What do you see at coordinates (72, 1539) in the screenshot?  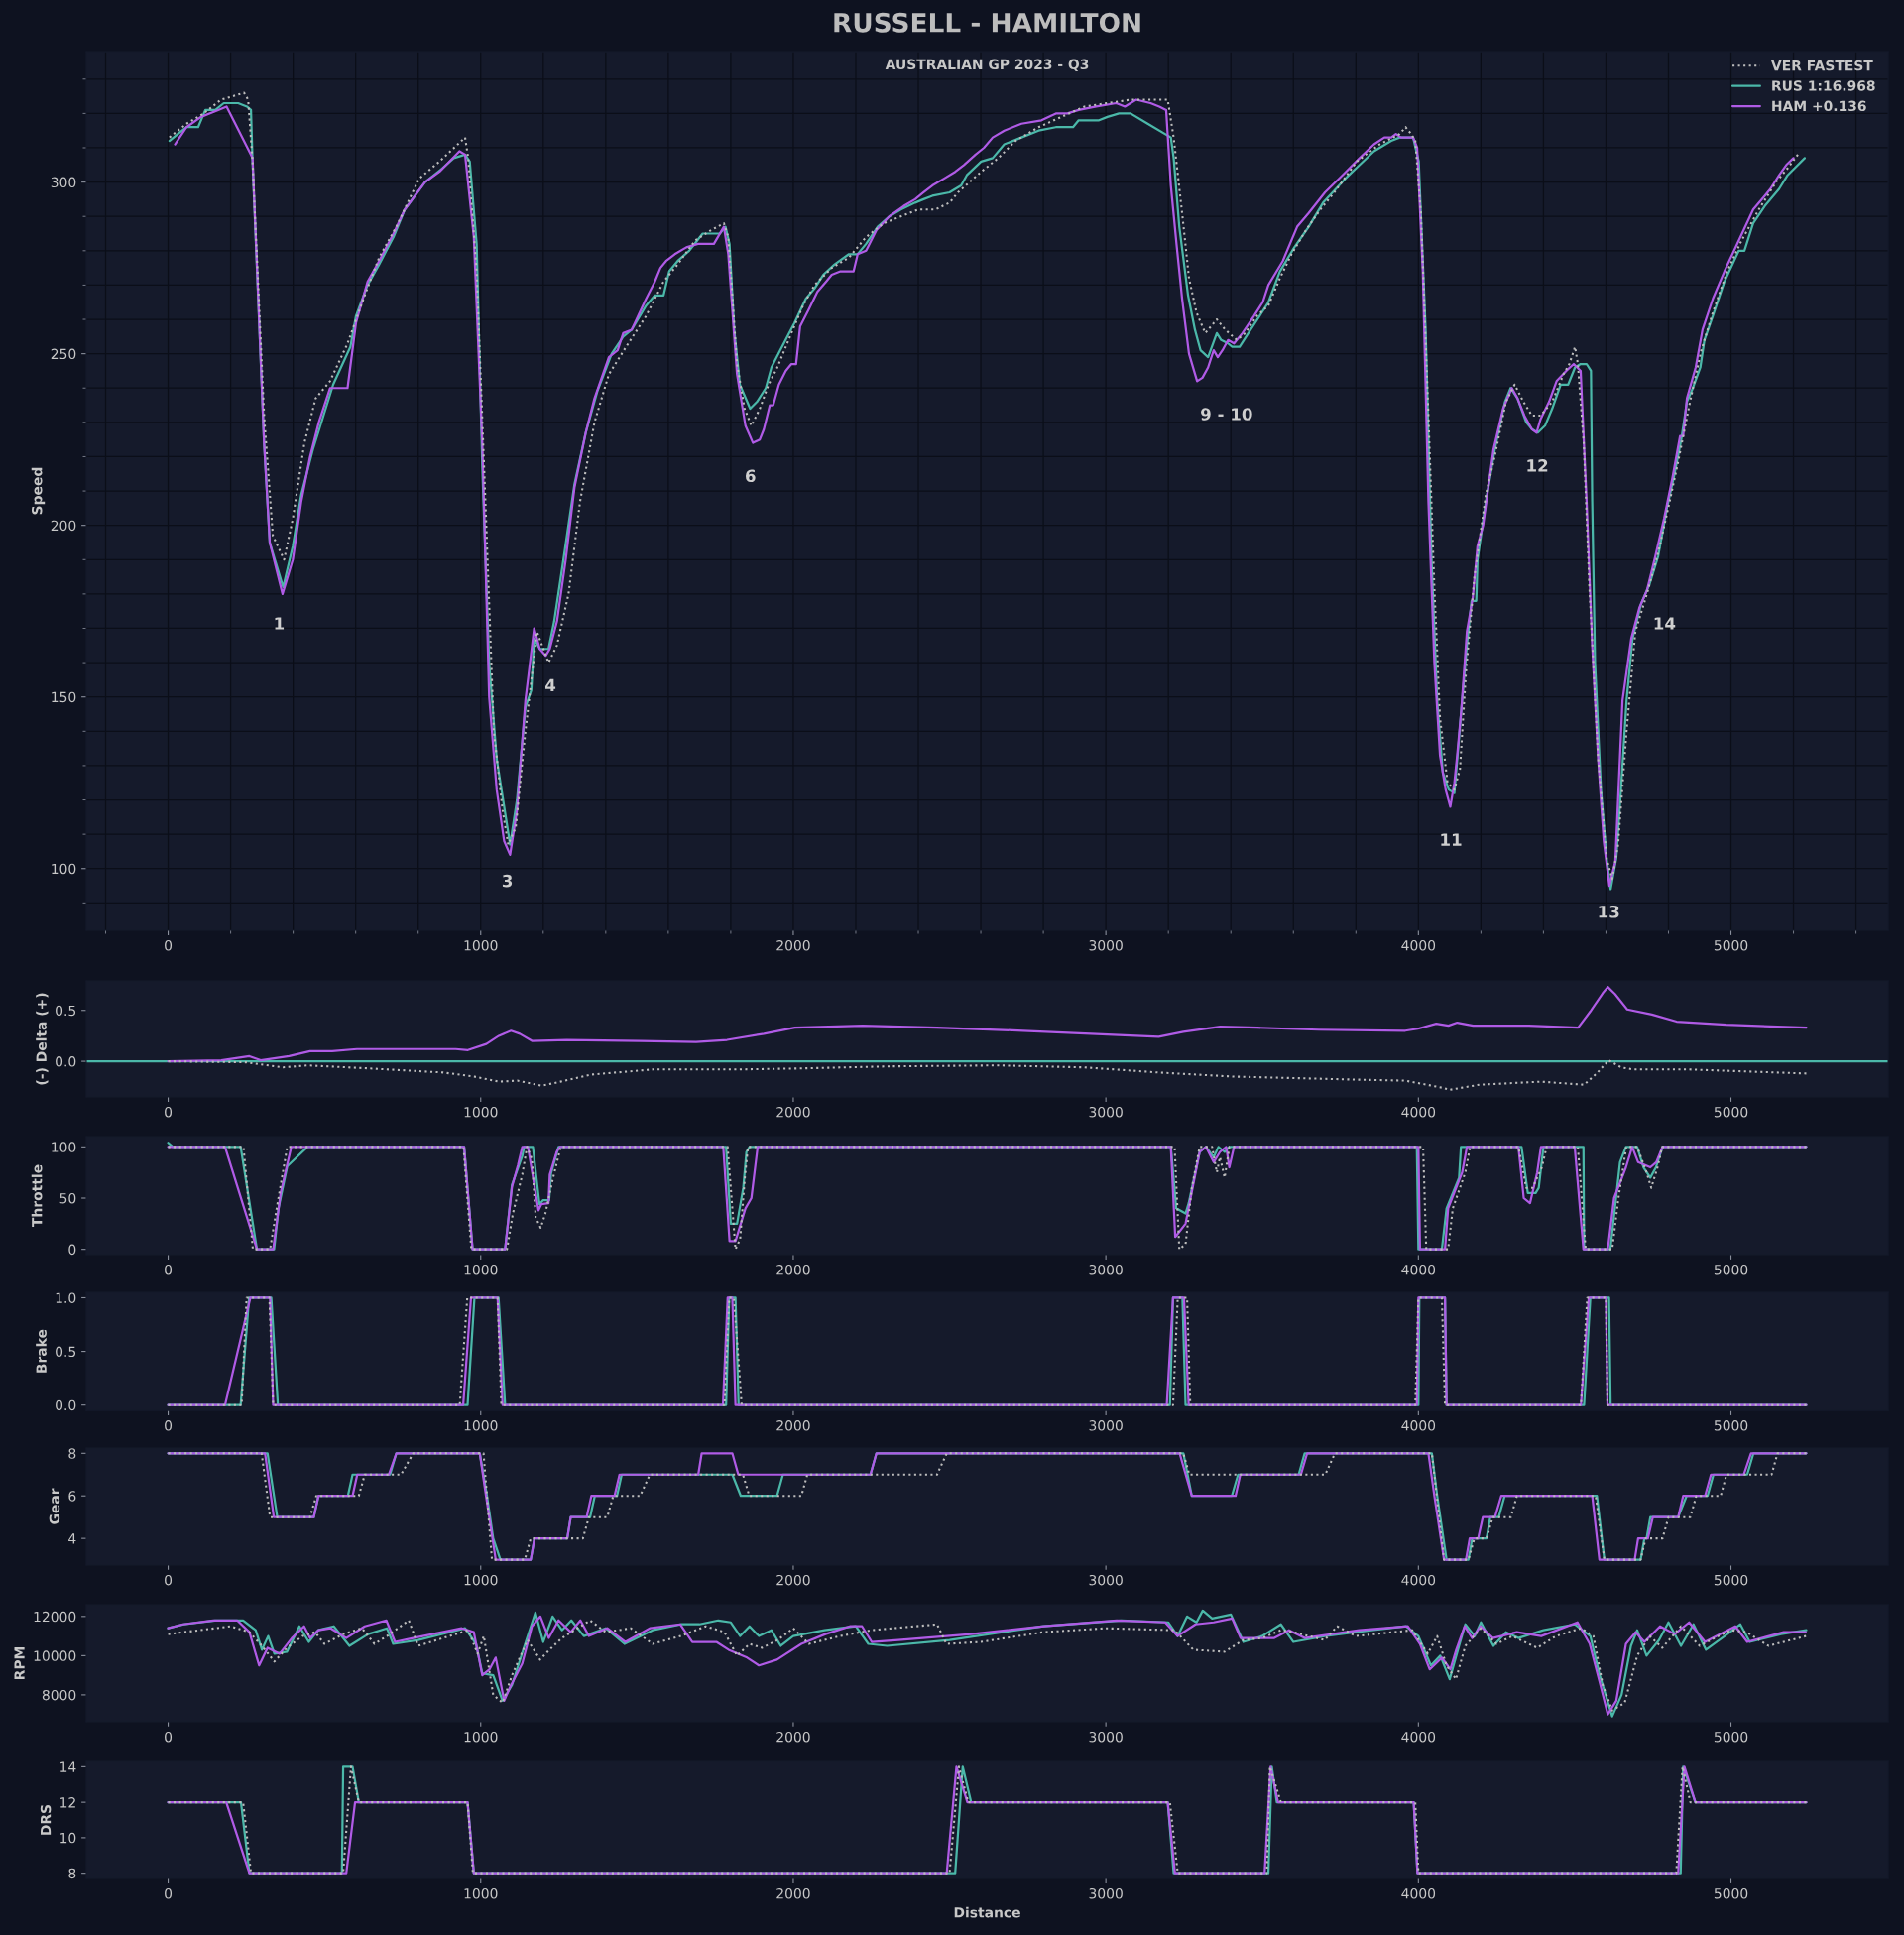 I see `y-tick-label: 4` at bounding box center [72, 1539].